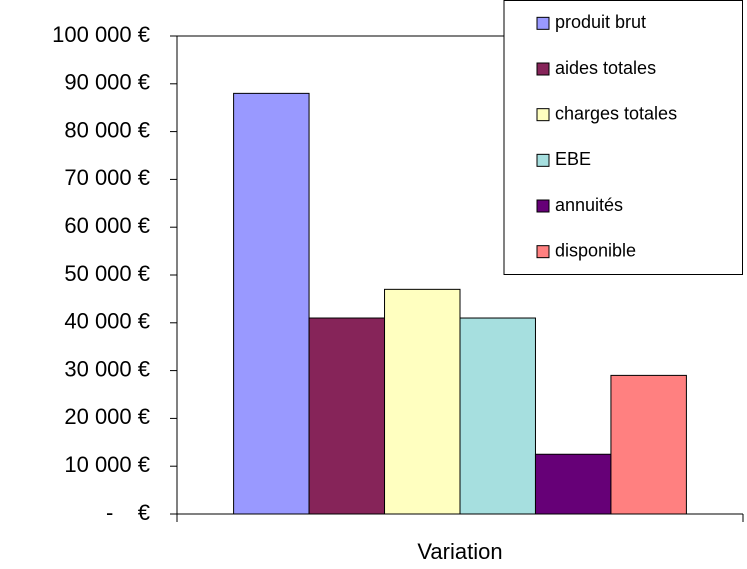 Image resolution: width=747 pixels, height=569 pixels. What do you see at coordinates (107, 416) in the screenshot?
I see `y-tick-label: 20 000 €` at bounding box center [107, 416].